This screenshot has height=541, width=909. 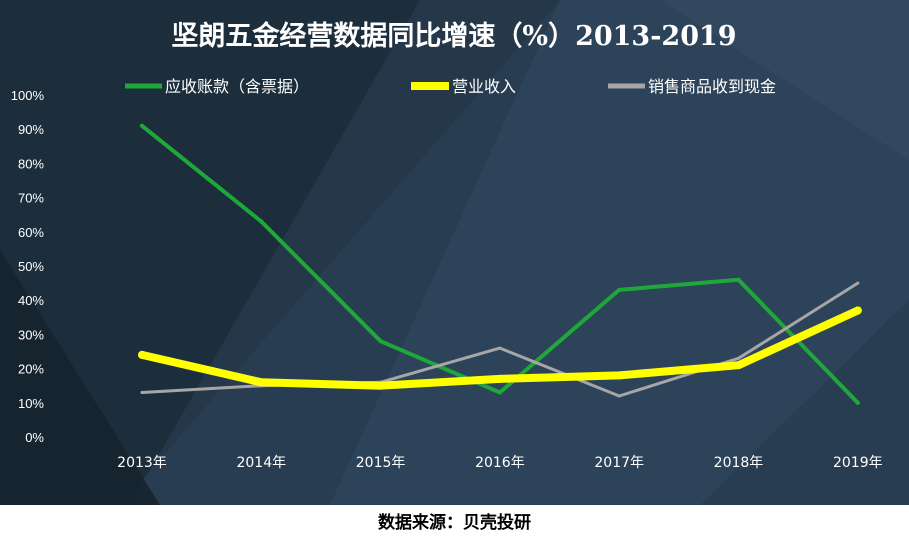 What do you see at coordinates (858, 463) in the screenshot?
I see `x-tick-label: 2019年` at bounding box center [858, 463].